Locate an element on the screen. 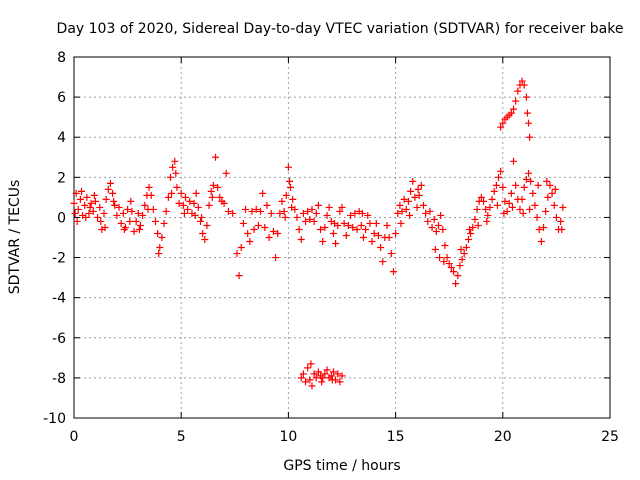 The height and width of the screenshot is (480, 640). y-tick-label: -10 is located at coordinates (54, 419).